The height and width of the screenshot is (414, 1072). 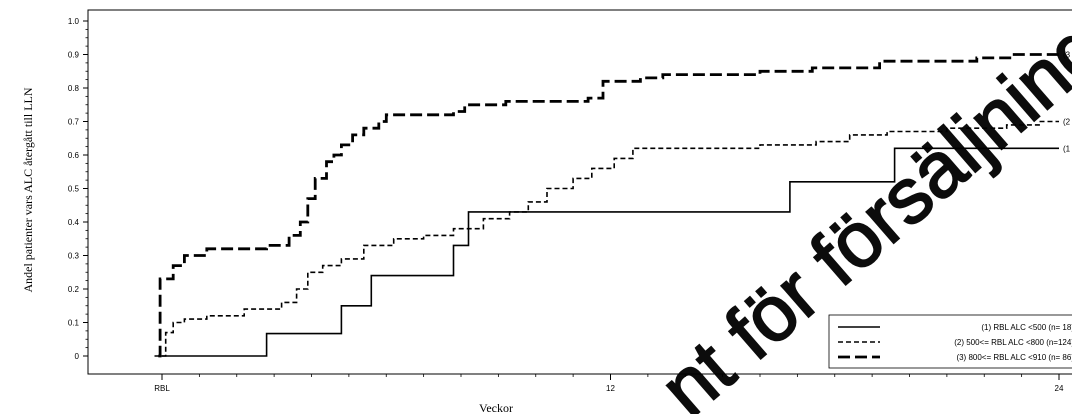 I want to click on x-tick-label: 12, so click(x=610, y=388).